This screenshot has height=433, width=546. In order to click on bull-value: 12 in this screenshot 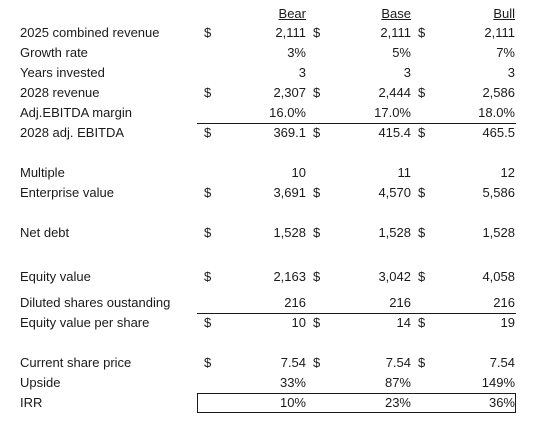, I will do `click(507, 172)`.